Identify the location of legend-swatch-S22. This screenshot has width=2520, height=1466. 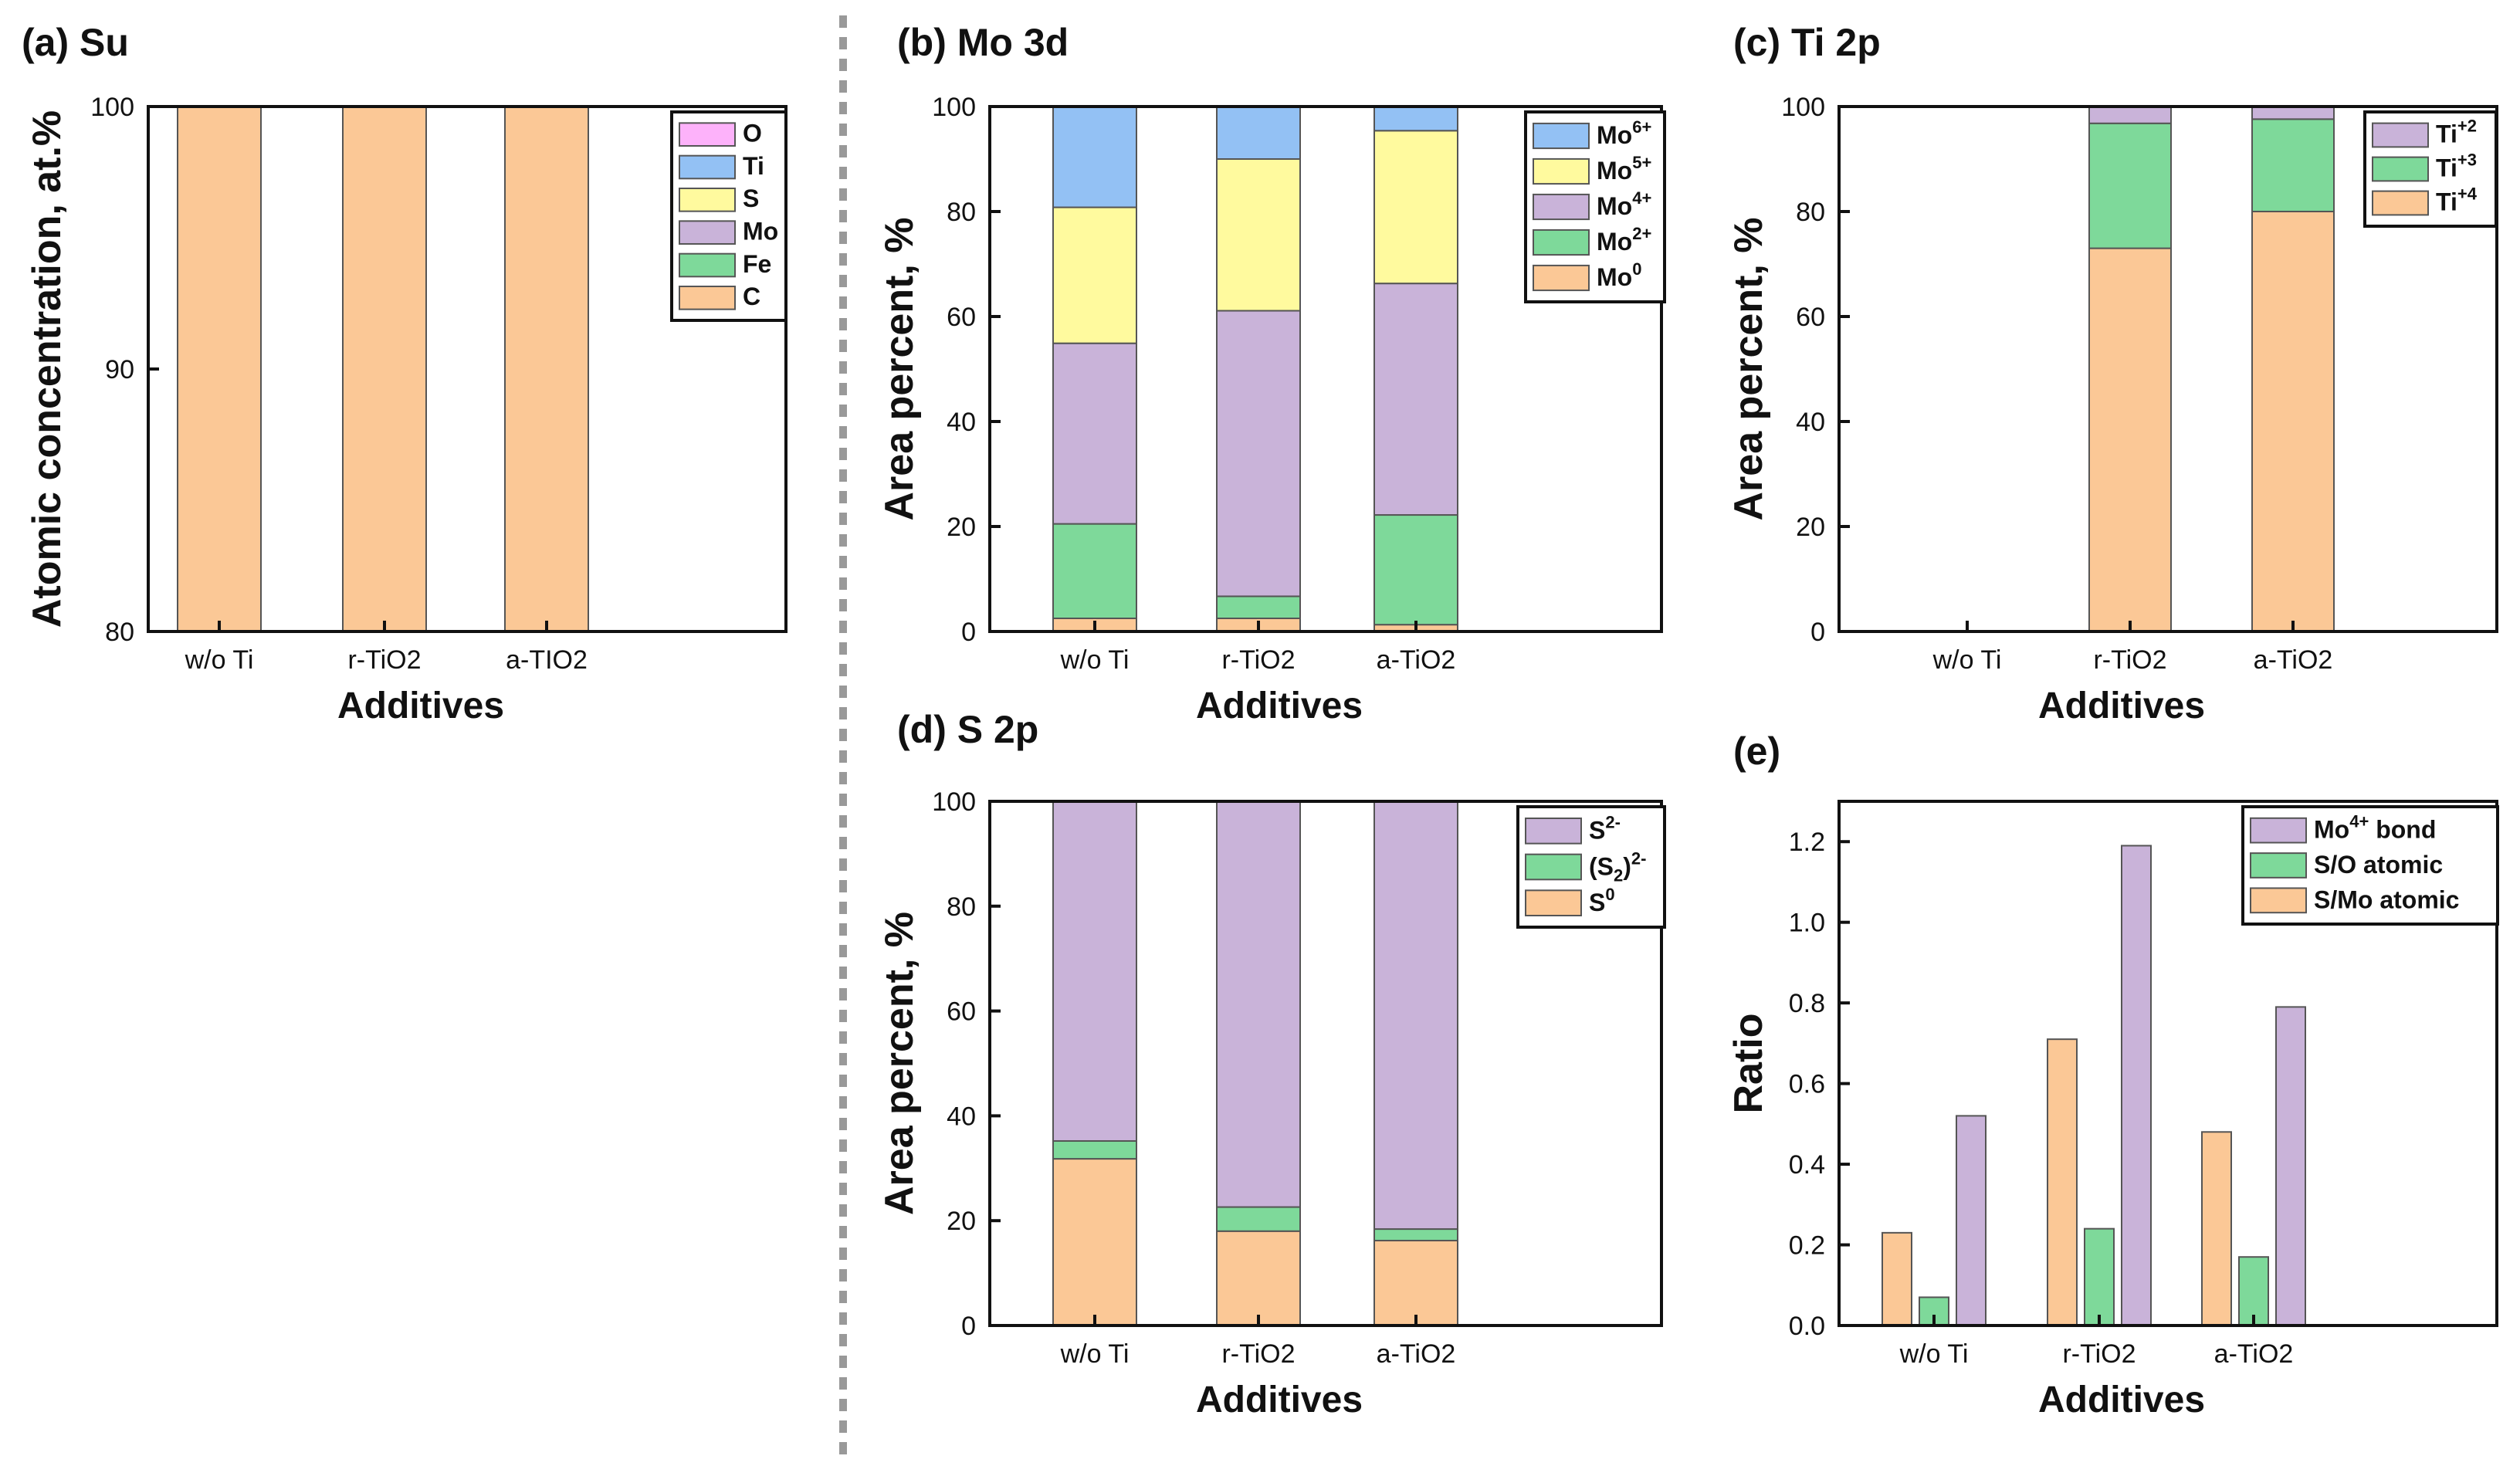
(1553, 867).